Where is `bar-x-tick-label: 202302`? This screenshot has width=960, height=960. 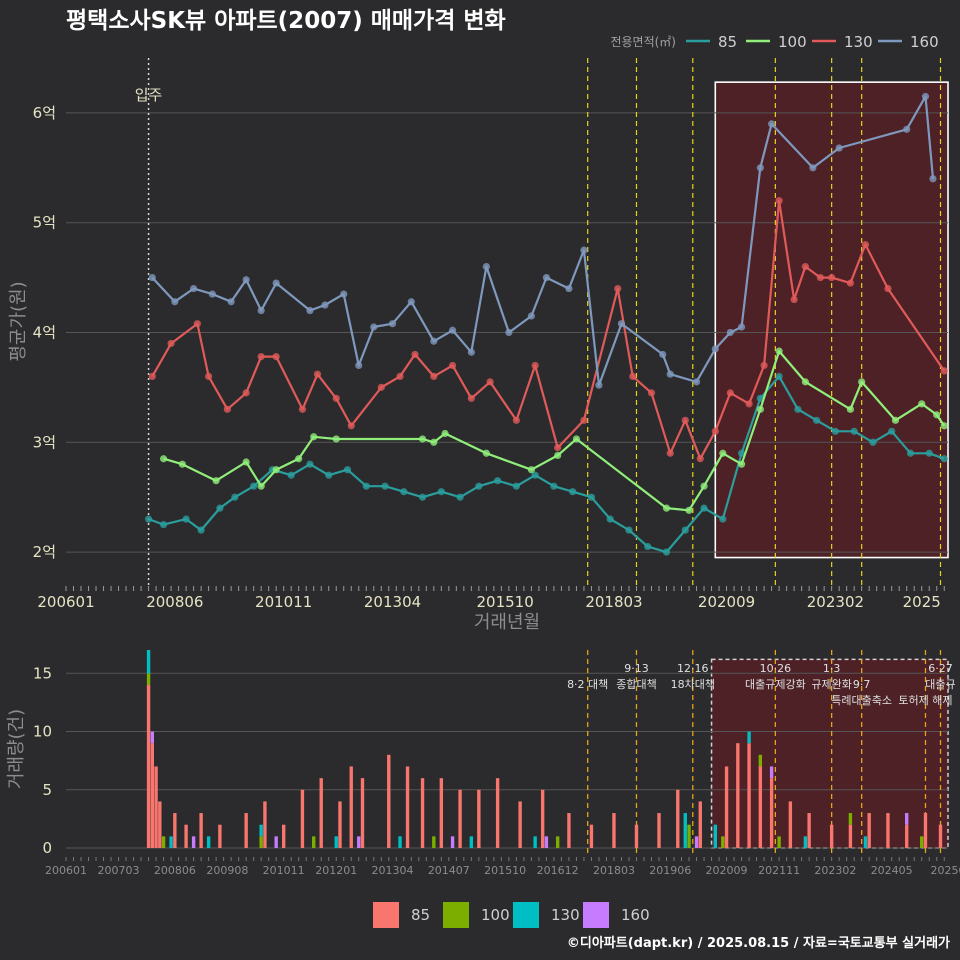
bar-x-tick-label: 202302 is located at coordinates (835, 870).